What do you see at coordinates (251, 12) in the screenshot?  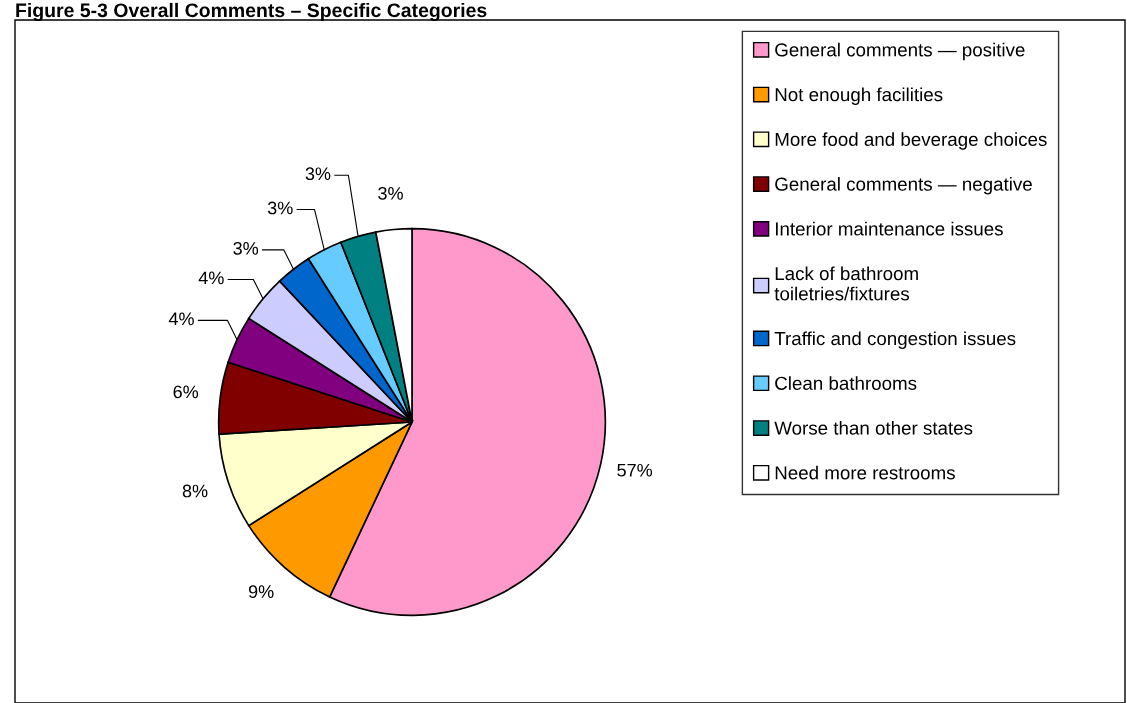 I see `chart-title: Figure 5-3 Overall Comments – Specific Categories` at bounding box center [251, 12].